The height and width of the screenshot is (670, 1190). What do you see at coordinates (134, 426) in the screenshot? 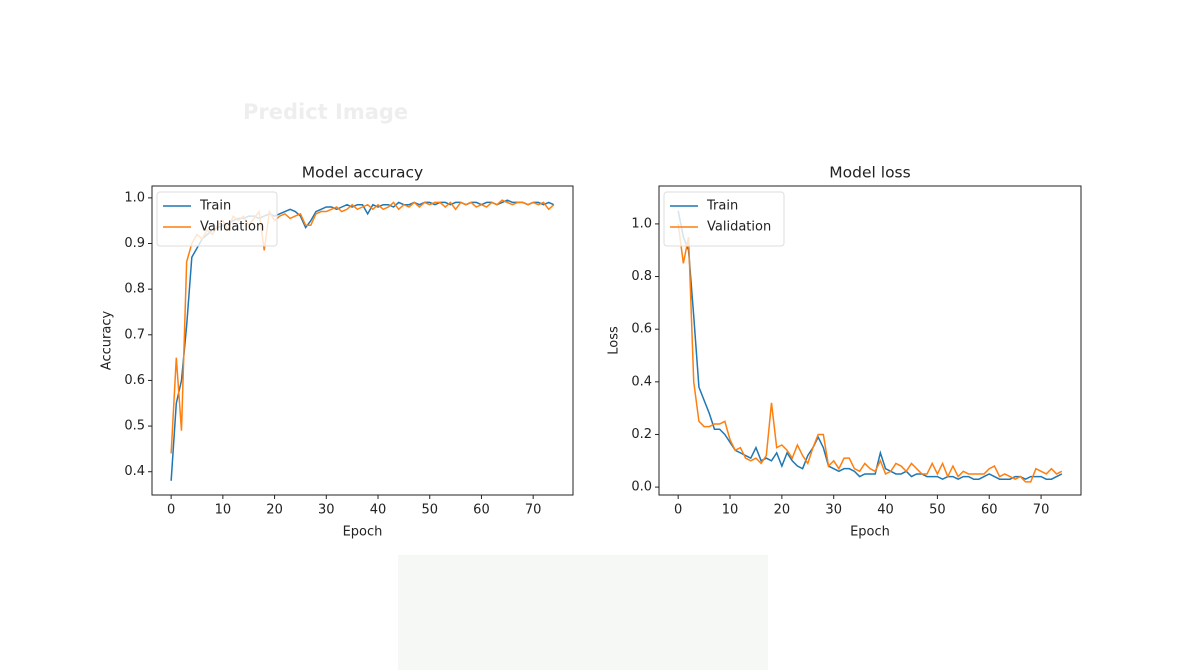
I see `y-tick-label: 0.5` at bounding box center [134, 426].